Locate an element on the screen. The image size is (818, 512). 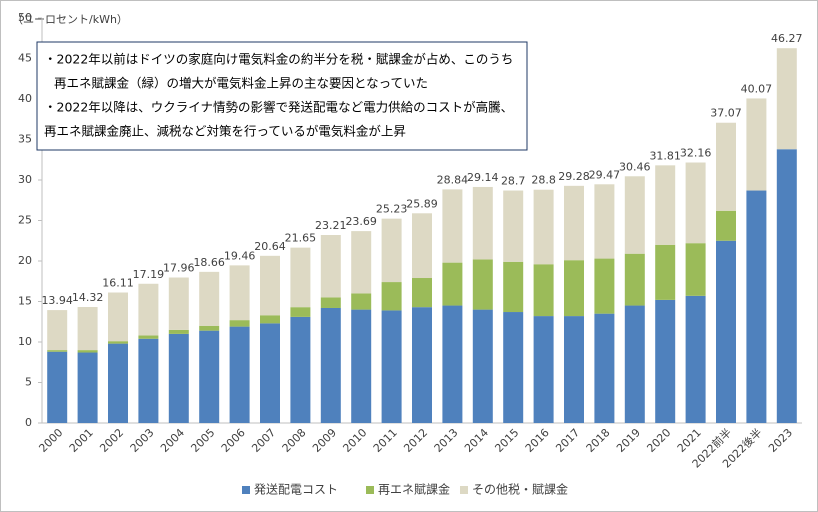
total-label: 14.32 is located at coordinates (88, 297).